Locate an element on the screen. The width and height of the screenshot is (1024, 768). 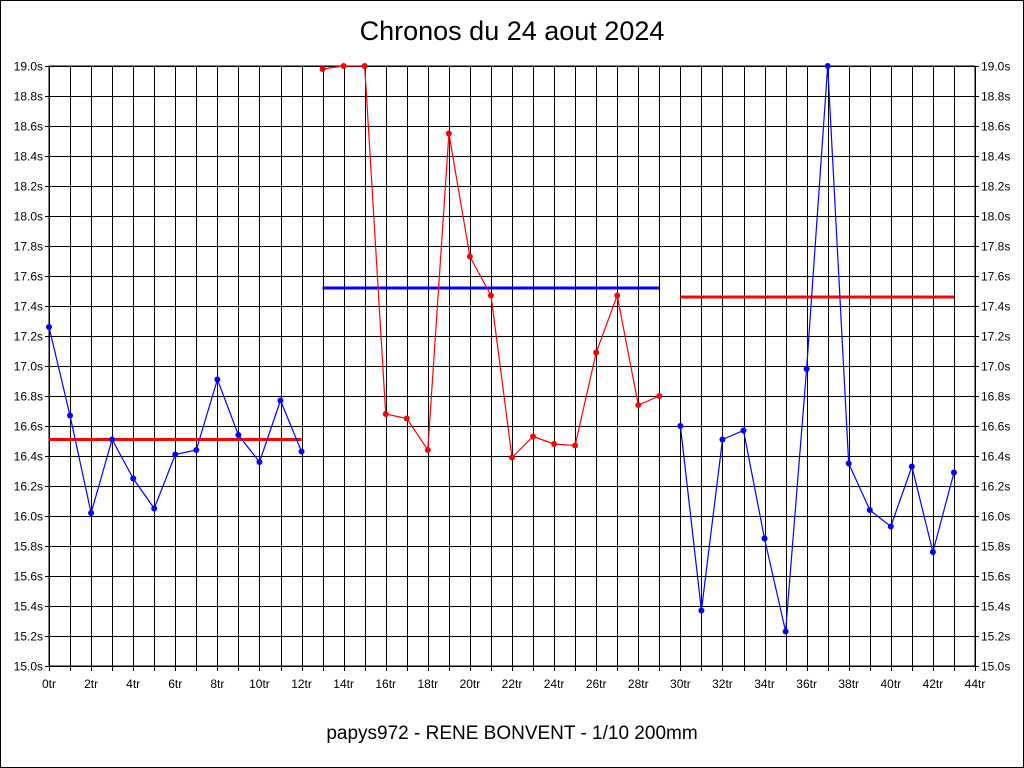
x-tick-label: 20tr is located at coordinates (470, 684).